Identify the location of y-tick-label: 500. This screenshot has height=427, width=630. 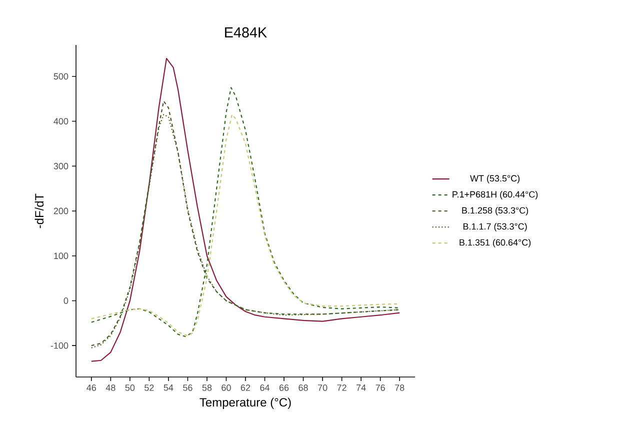
(61, 76).